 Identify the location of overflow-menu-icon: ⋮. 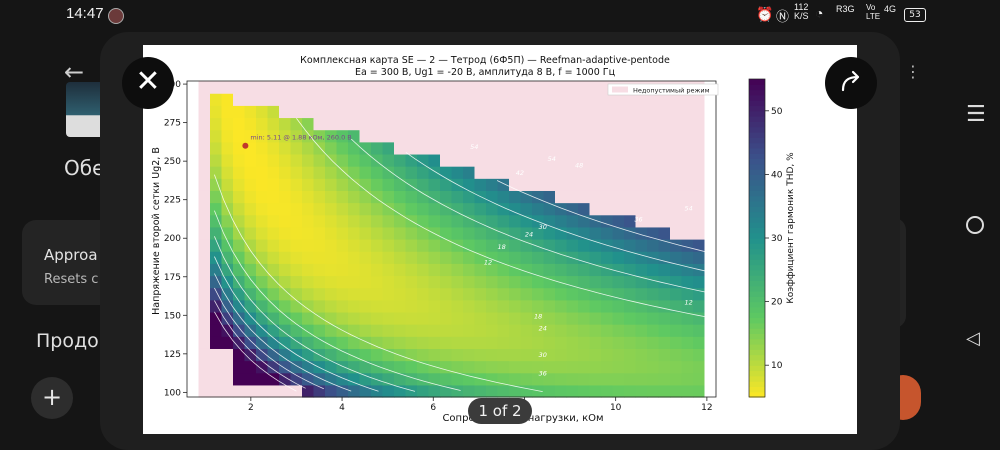
(913, 71).